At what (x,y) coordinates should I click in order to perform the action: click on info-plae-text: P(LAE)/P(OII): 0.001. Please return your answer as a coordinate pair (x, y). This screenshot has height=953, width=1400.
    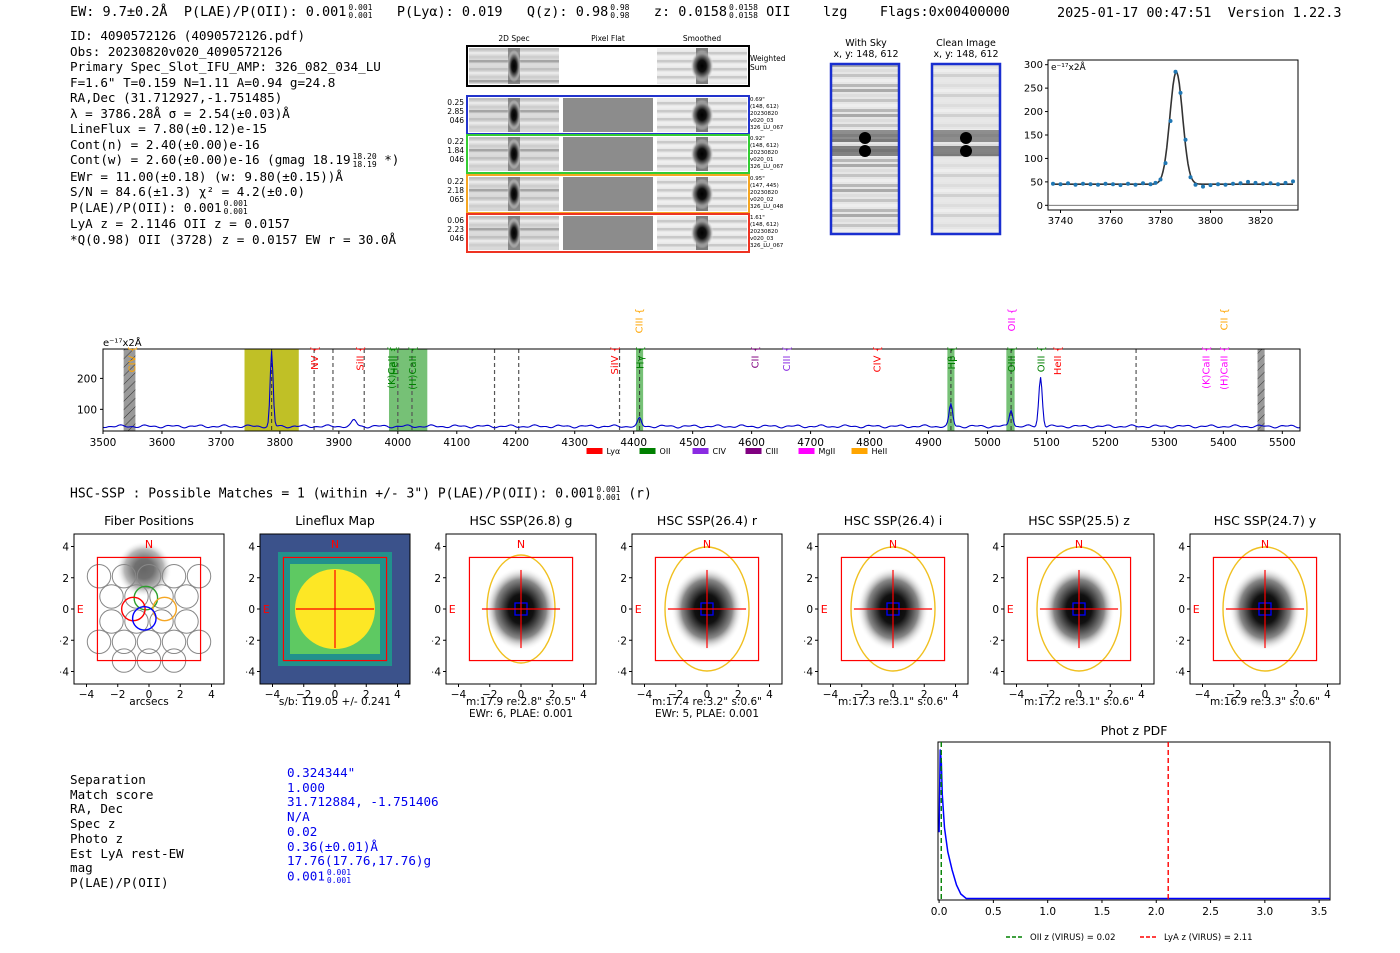
    Looking at the image, I should click on (146, 207).